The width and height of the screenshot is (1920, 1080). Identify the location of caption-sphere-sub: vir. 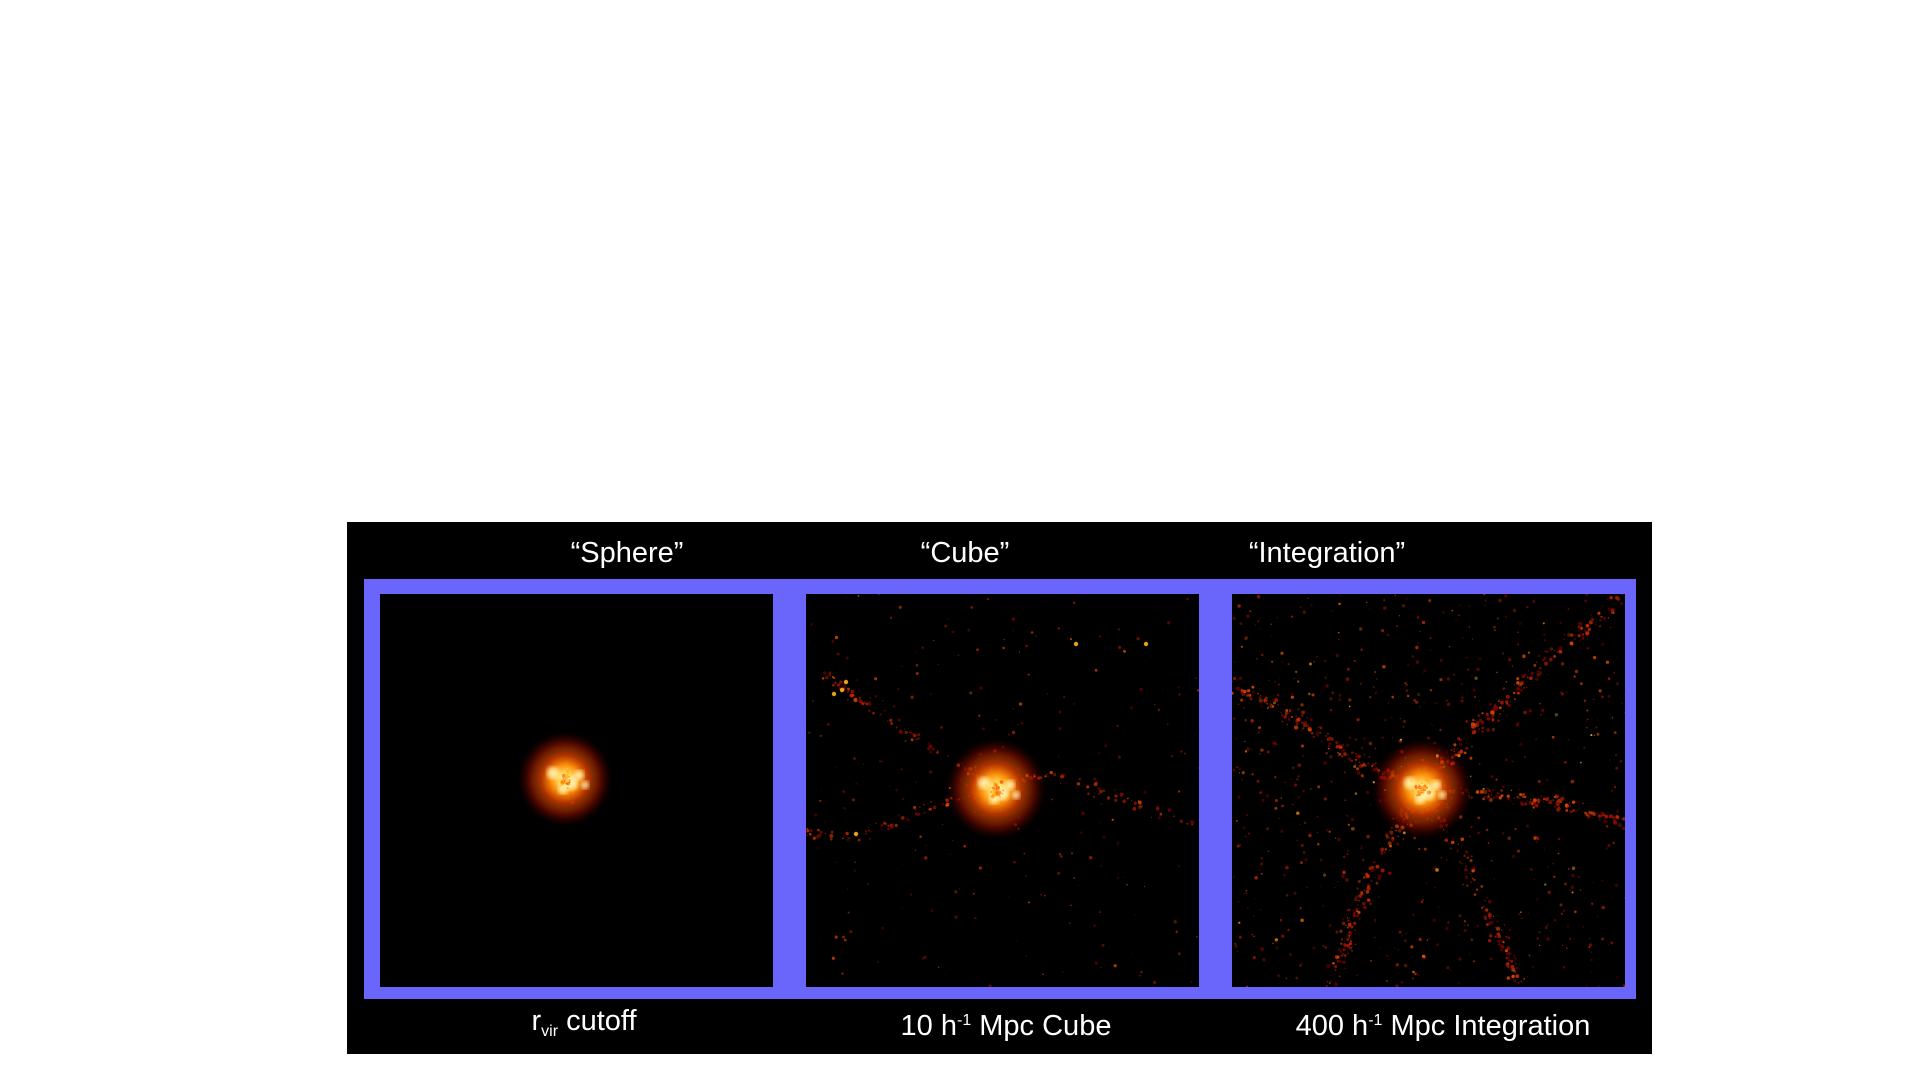
(550, 1031).